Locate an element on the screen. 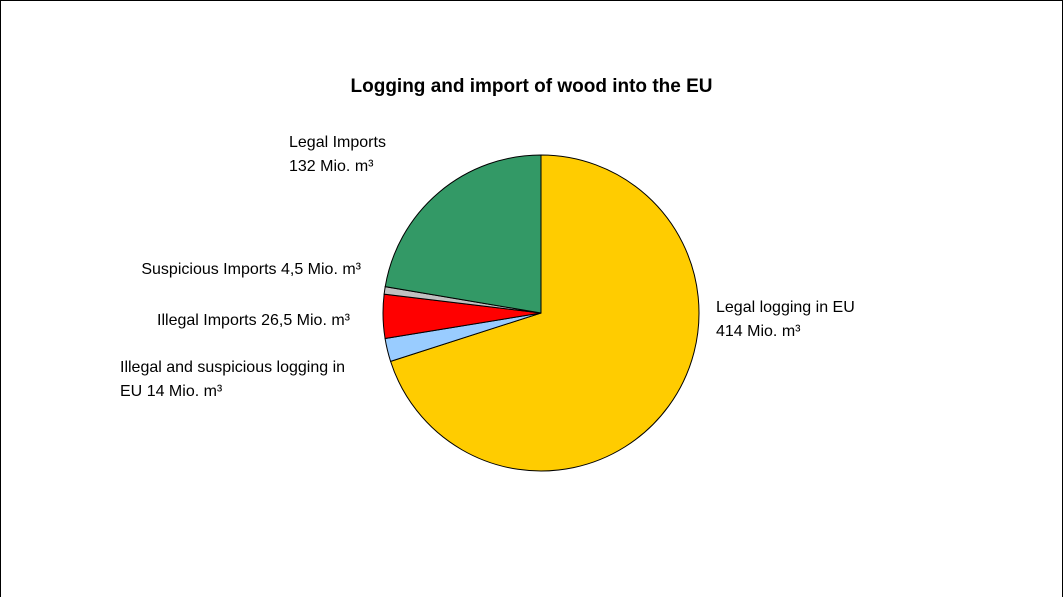 The image size is (1063, 597). slice-label: Suspicious Imports 4,5 Mio. m³ is located at coordinates (195, 270).